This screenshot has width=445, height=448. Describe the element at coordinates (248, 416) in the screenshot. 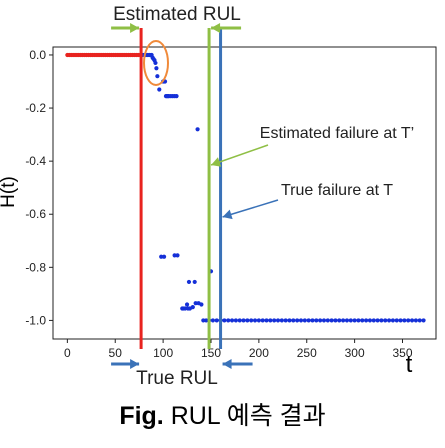

I see `caption-text: RUL 예측 결과` at that location.